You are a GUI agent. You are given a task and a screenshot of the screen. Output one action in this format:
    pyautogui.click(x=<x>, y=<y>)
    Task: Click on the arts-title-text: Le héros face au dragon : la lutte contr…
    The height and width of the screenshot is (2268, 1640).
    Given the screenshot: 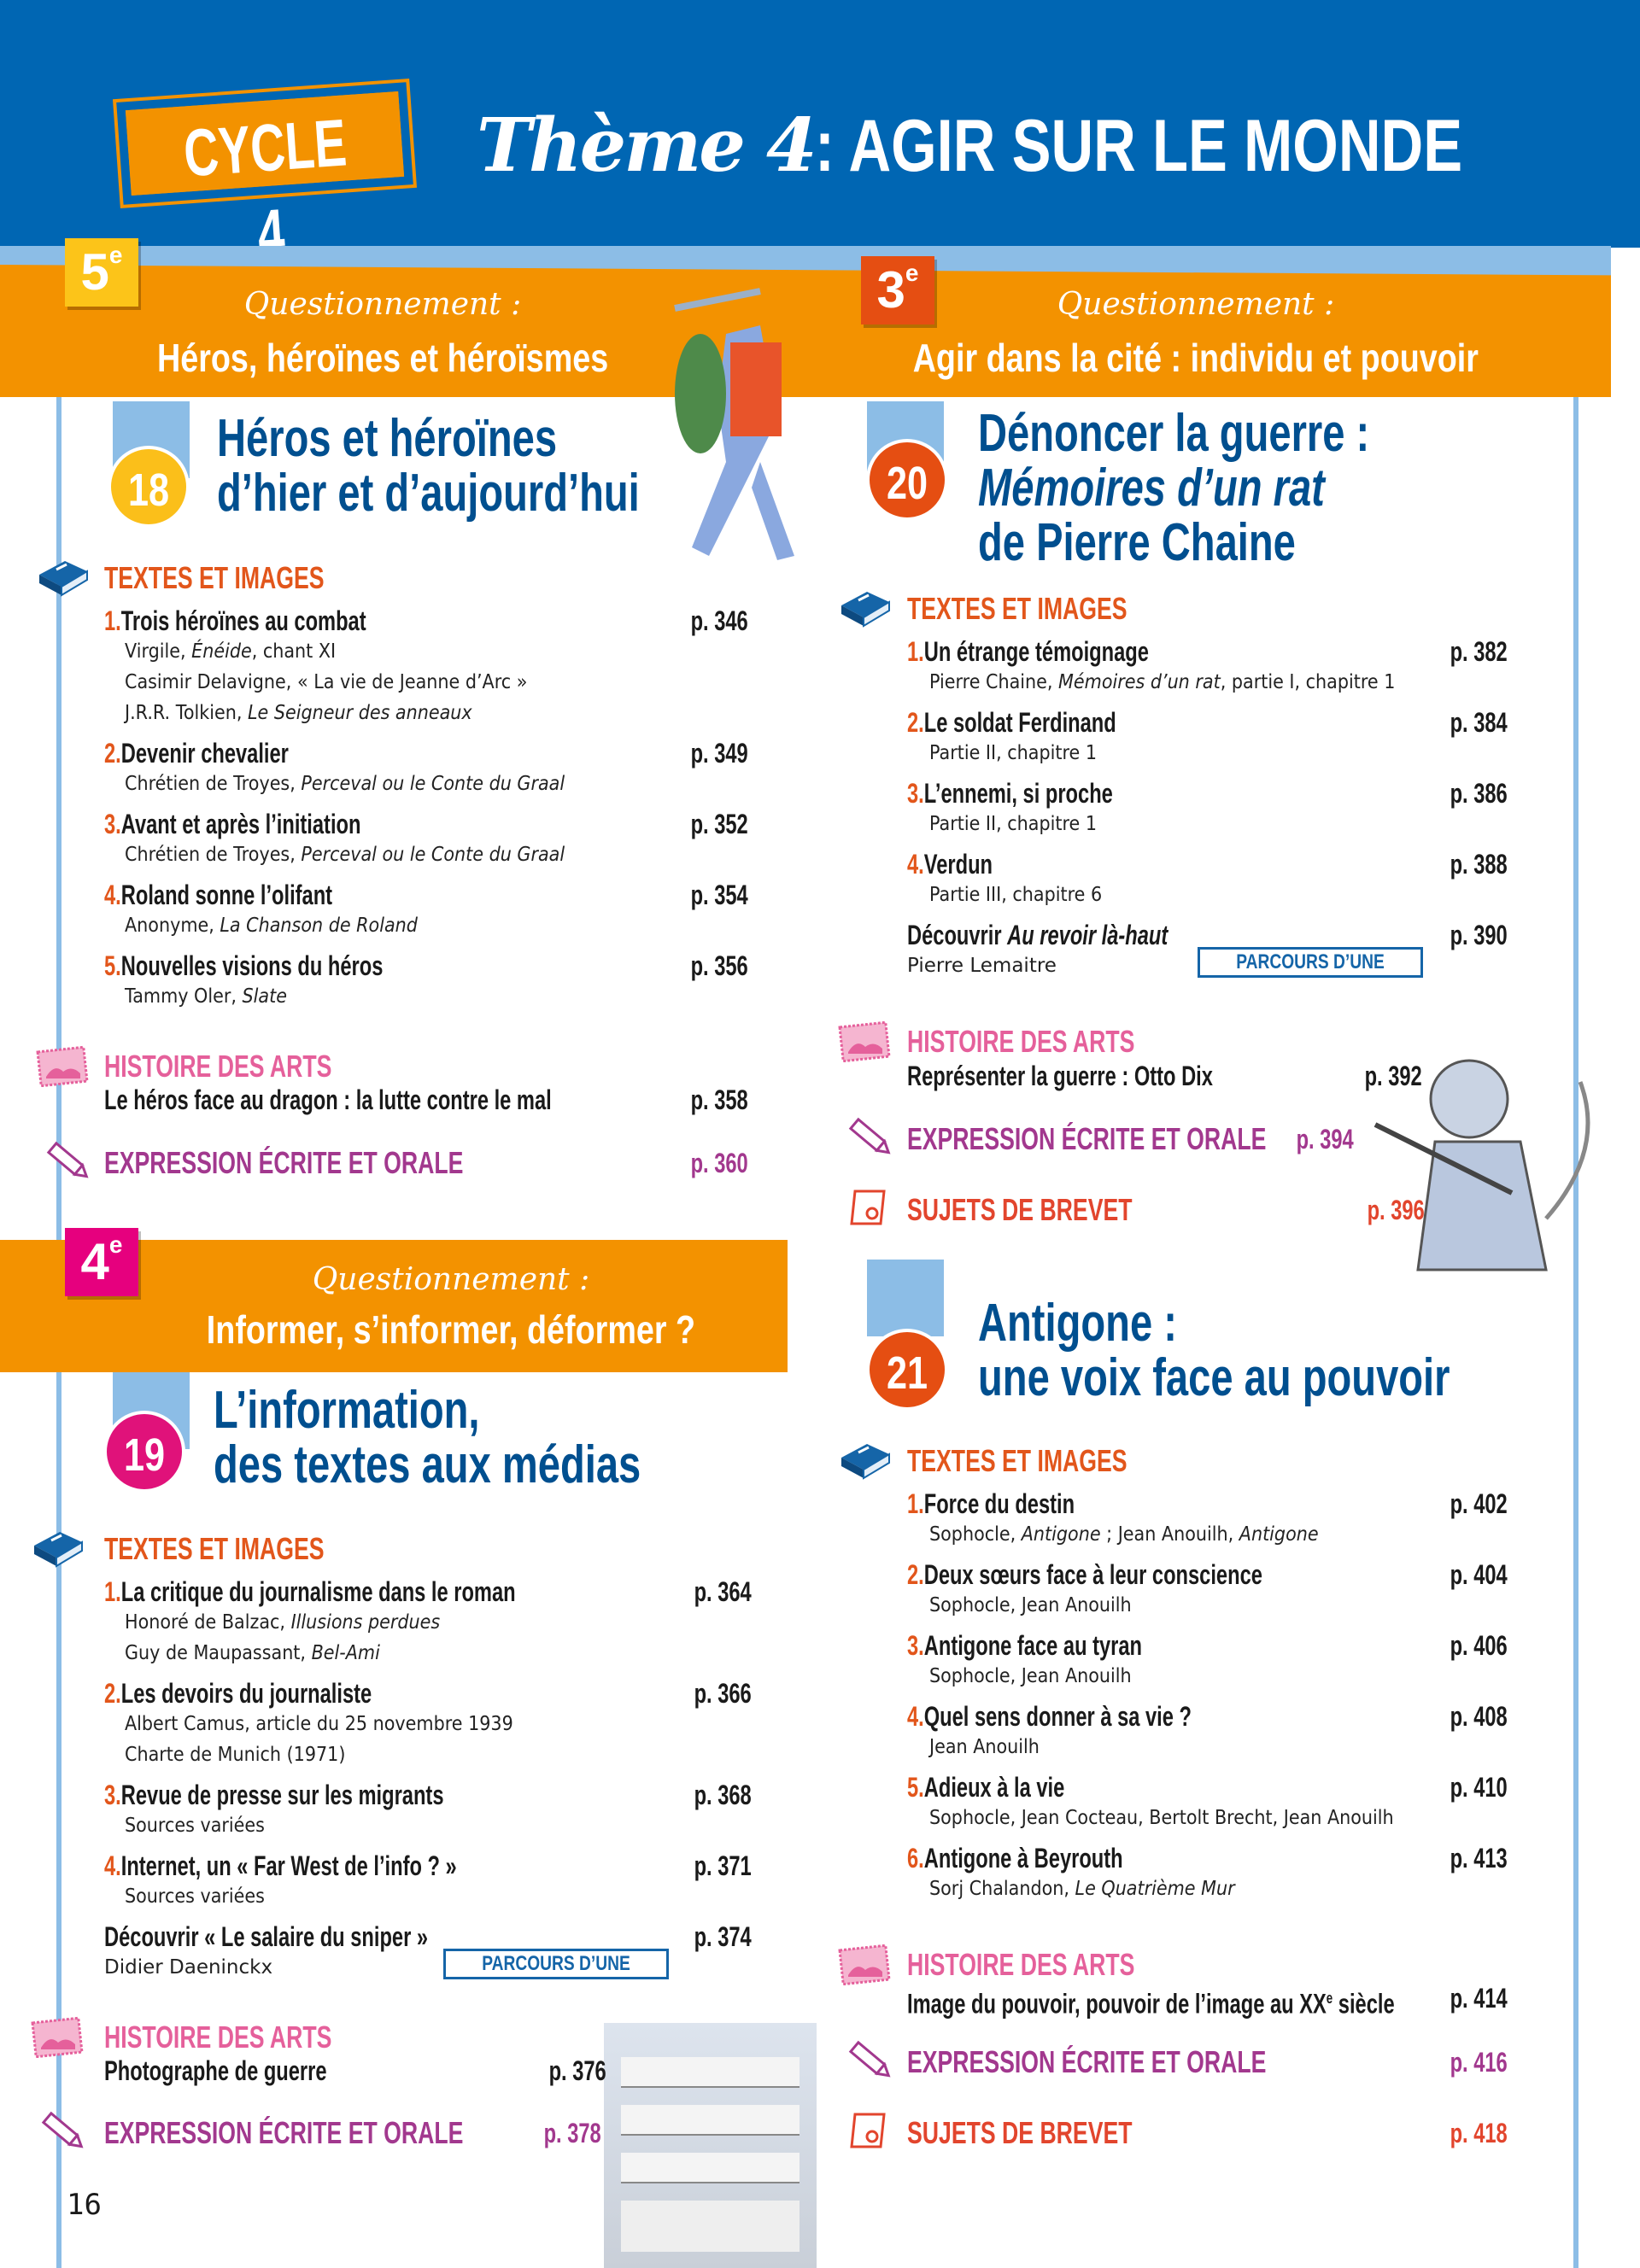 What is the action you would take?
    pyautogui.click(x=328, y=1099)
    